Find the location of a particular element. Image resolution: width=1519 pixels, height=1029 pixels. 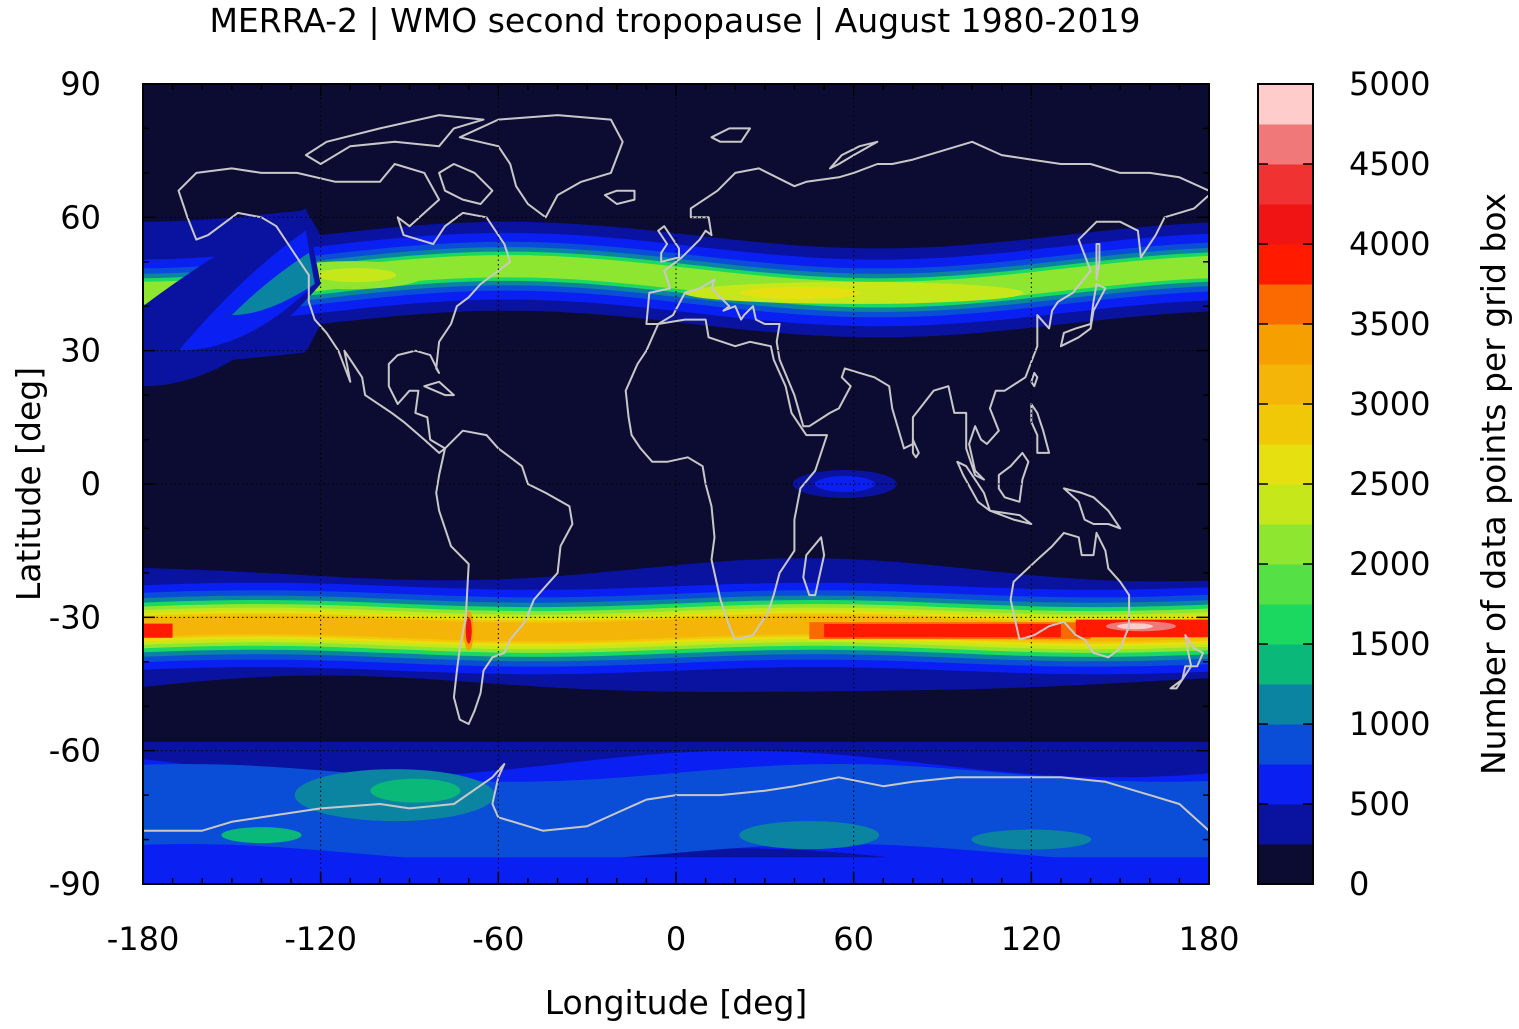

coast-iceland is located at coordinates (619, 197).